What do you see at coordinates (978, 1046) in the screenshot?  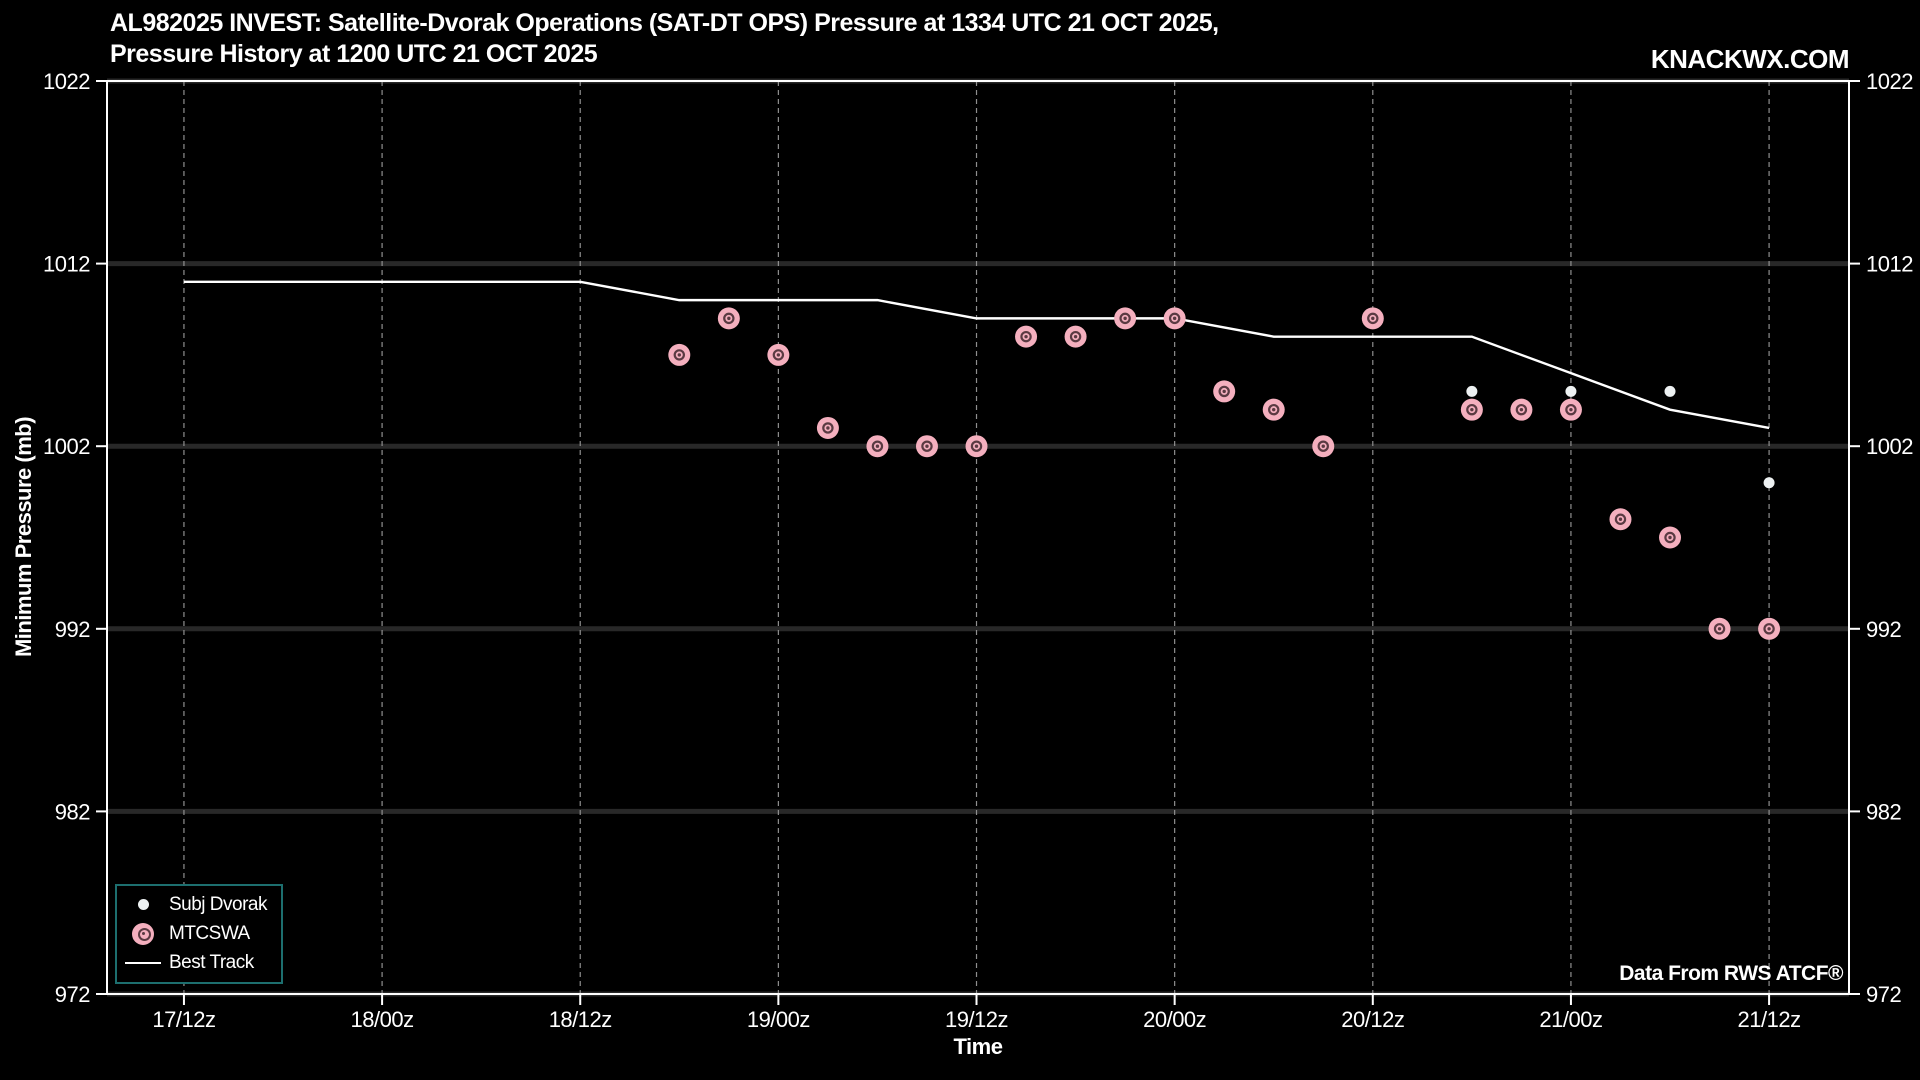 I see `x-axis-label: Time` at bounding box center [978, 1046].